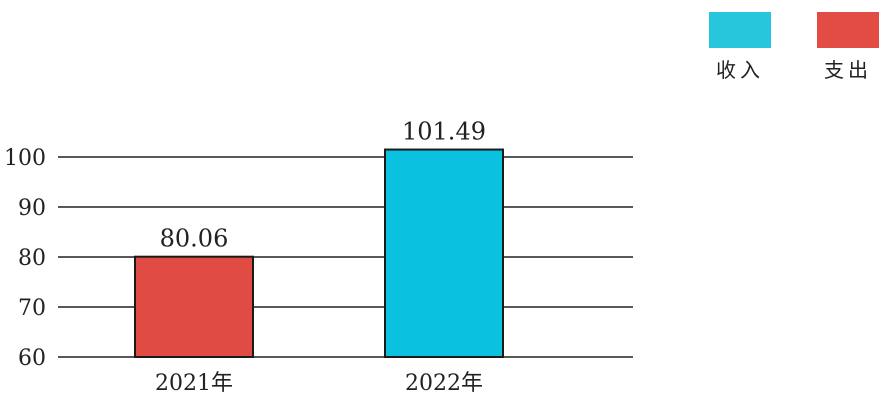 This screenshot has height=394, width=881. I want to click on legend-swatch-income, so click(740, 30).